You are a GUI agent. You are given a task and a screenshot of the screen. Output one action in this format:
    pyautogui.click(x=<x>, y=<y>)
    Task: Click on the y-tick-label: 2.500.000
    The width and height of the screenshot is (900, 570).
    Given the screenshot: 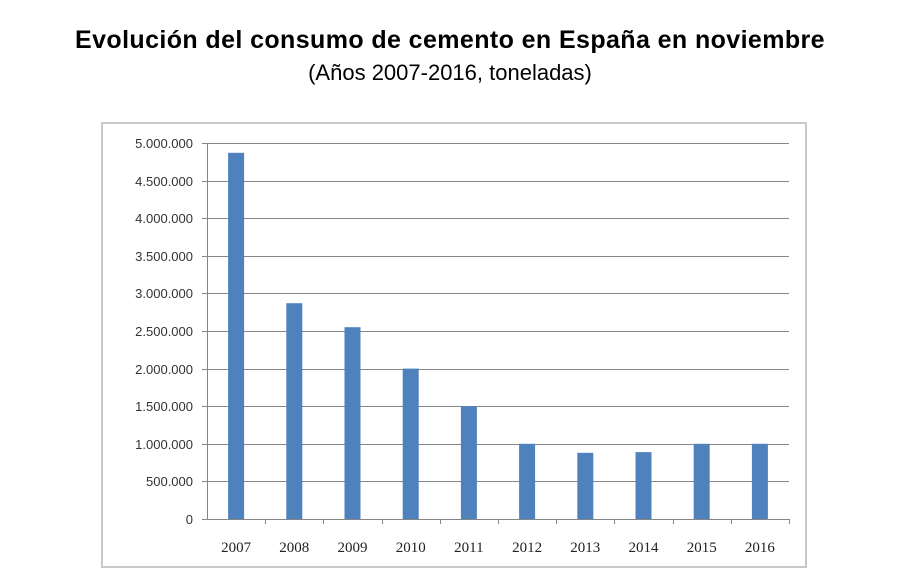 What is the action you would take?
    pyautogui.click(x=164, y=331)
    